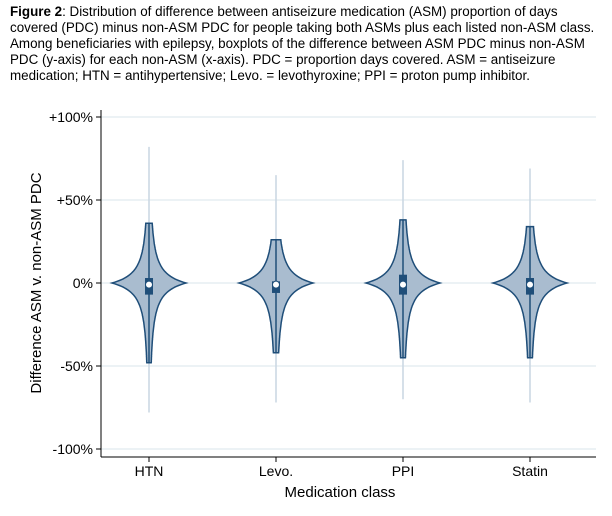  What do you see at coordinates (403, 471) in the screenshot?
I see `x-tick-label: PPI` at bounding box center [403, 471].